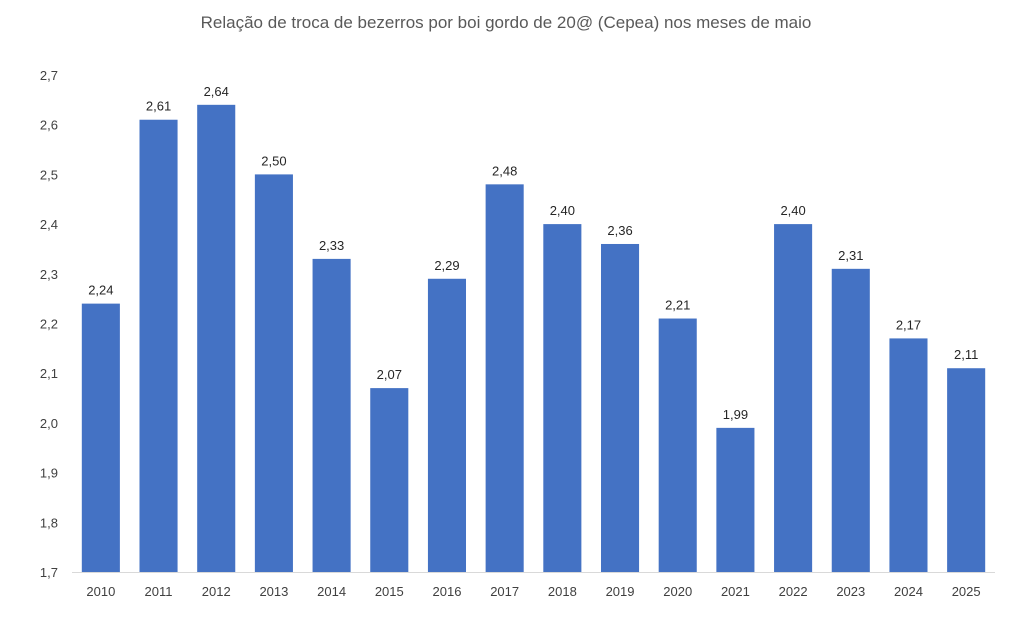  I want to click on x-tick-label: 2021, so click(735, 591).